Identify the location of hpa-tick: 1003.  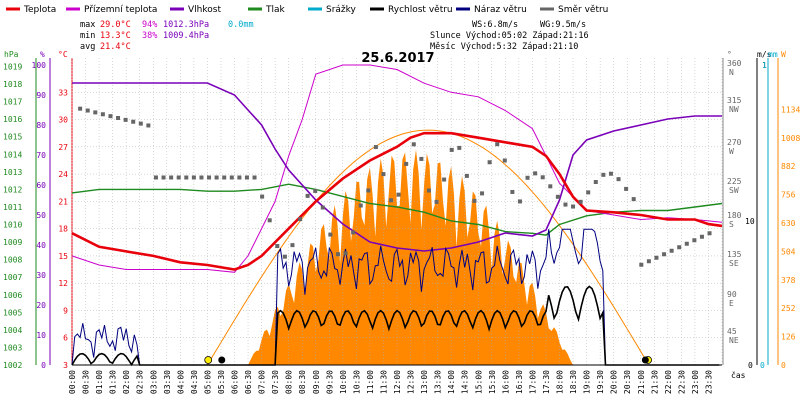
(12, 347).